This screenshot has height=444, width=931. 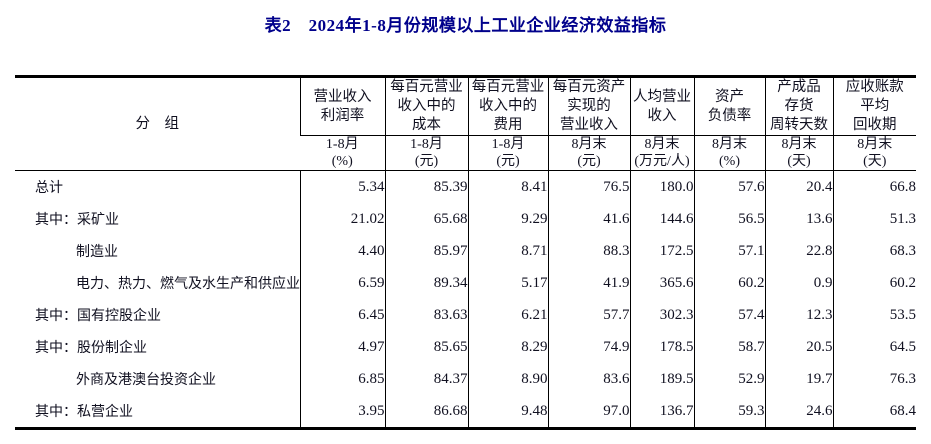 I want to click on column-name-header-2: 每百元营业 收入中的 费用, so click(x=507, y=106).